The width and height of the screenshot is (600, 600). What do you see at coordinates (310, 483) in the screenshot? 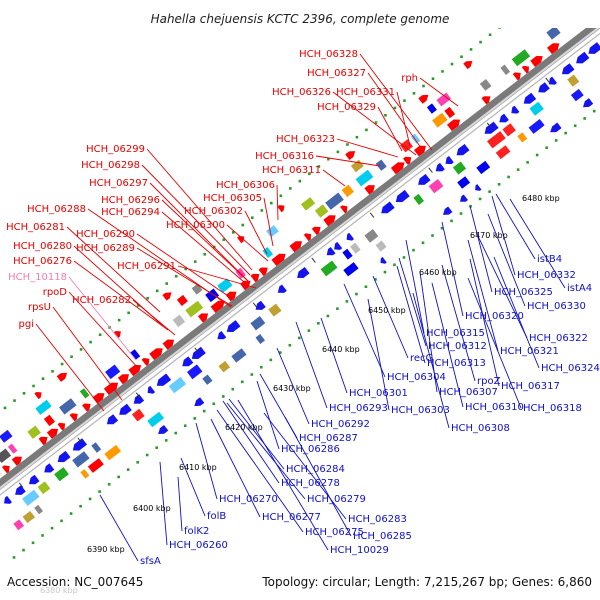
I see `gene-label: HCH_06278` at bounding box center [310, 483].